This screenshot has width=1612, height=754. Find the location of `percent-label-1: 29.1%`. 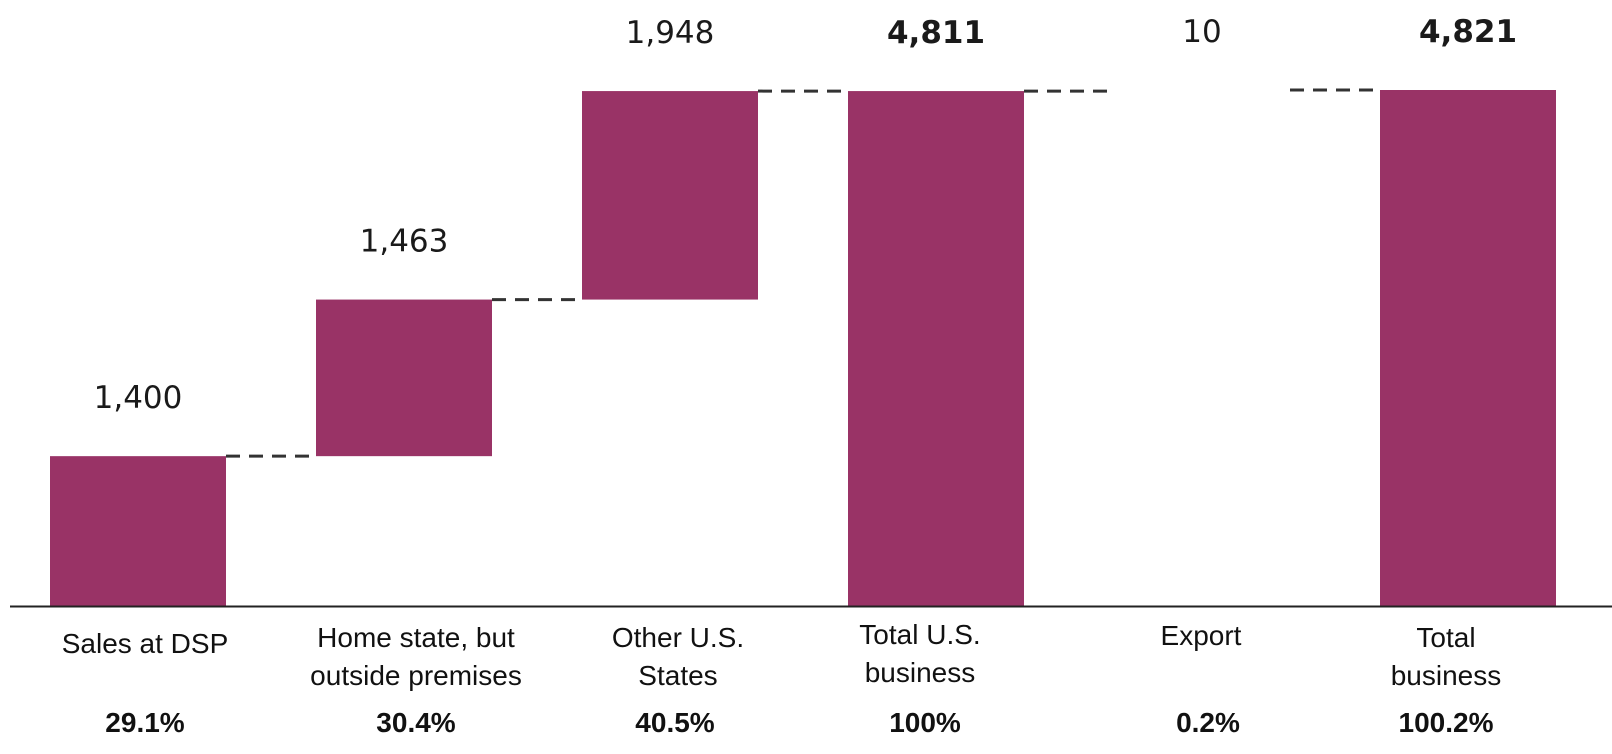

percent-label-1: 29.1% is located at coordinates (144, 722).